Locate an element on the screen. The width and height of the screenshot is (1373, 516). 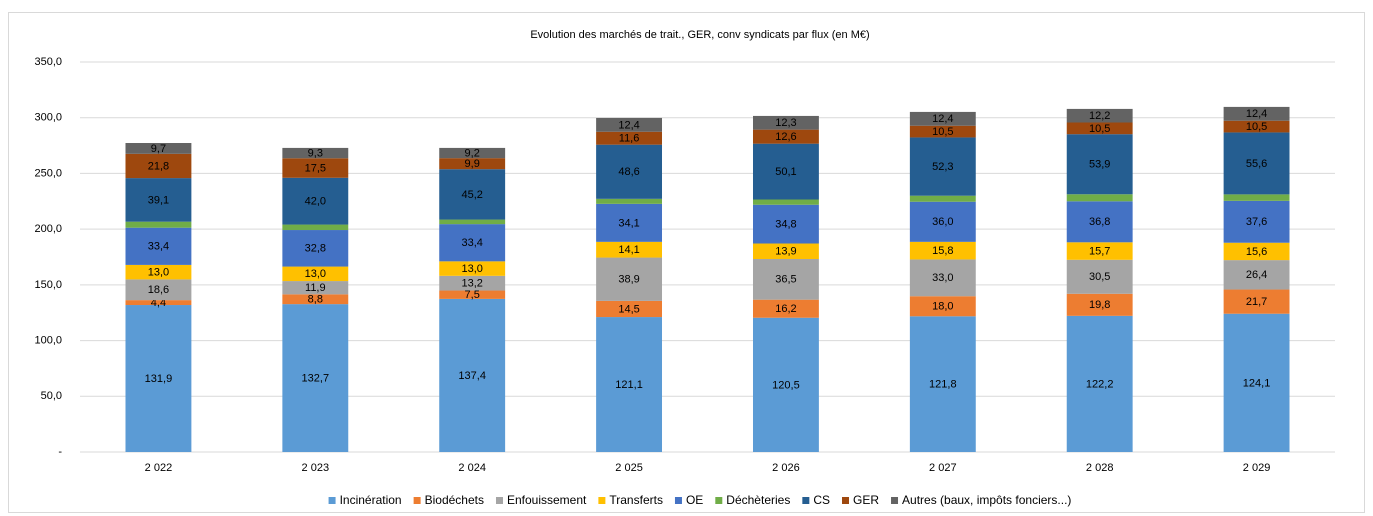
data-label: 12,3 is located at coordinates (785, 123).